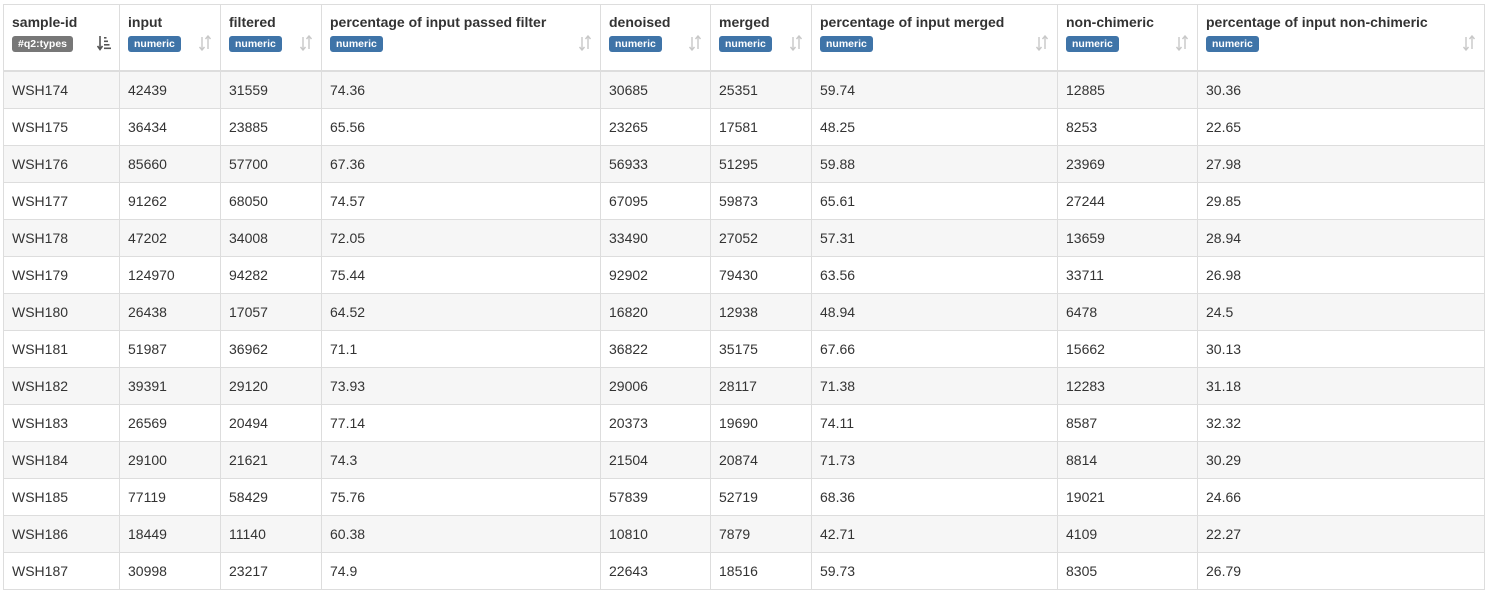  I want to click on cell-non-chimeric: 12283, so click(1127, 386).